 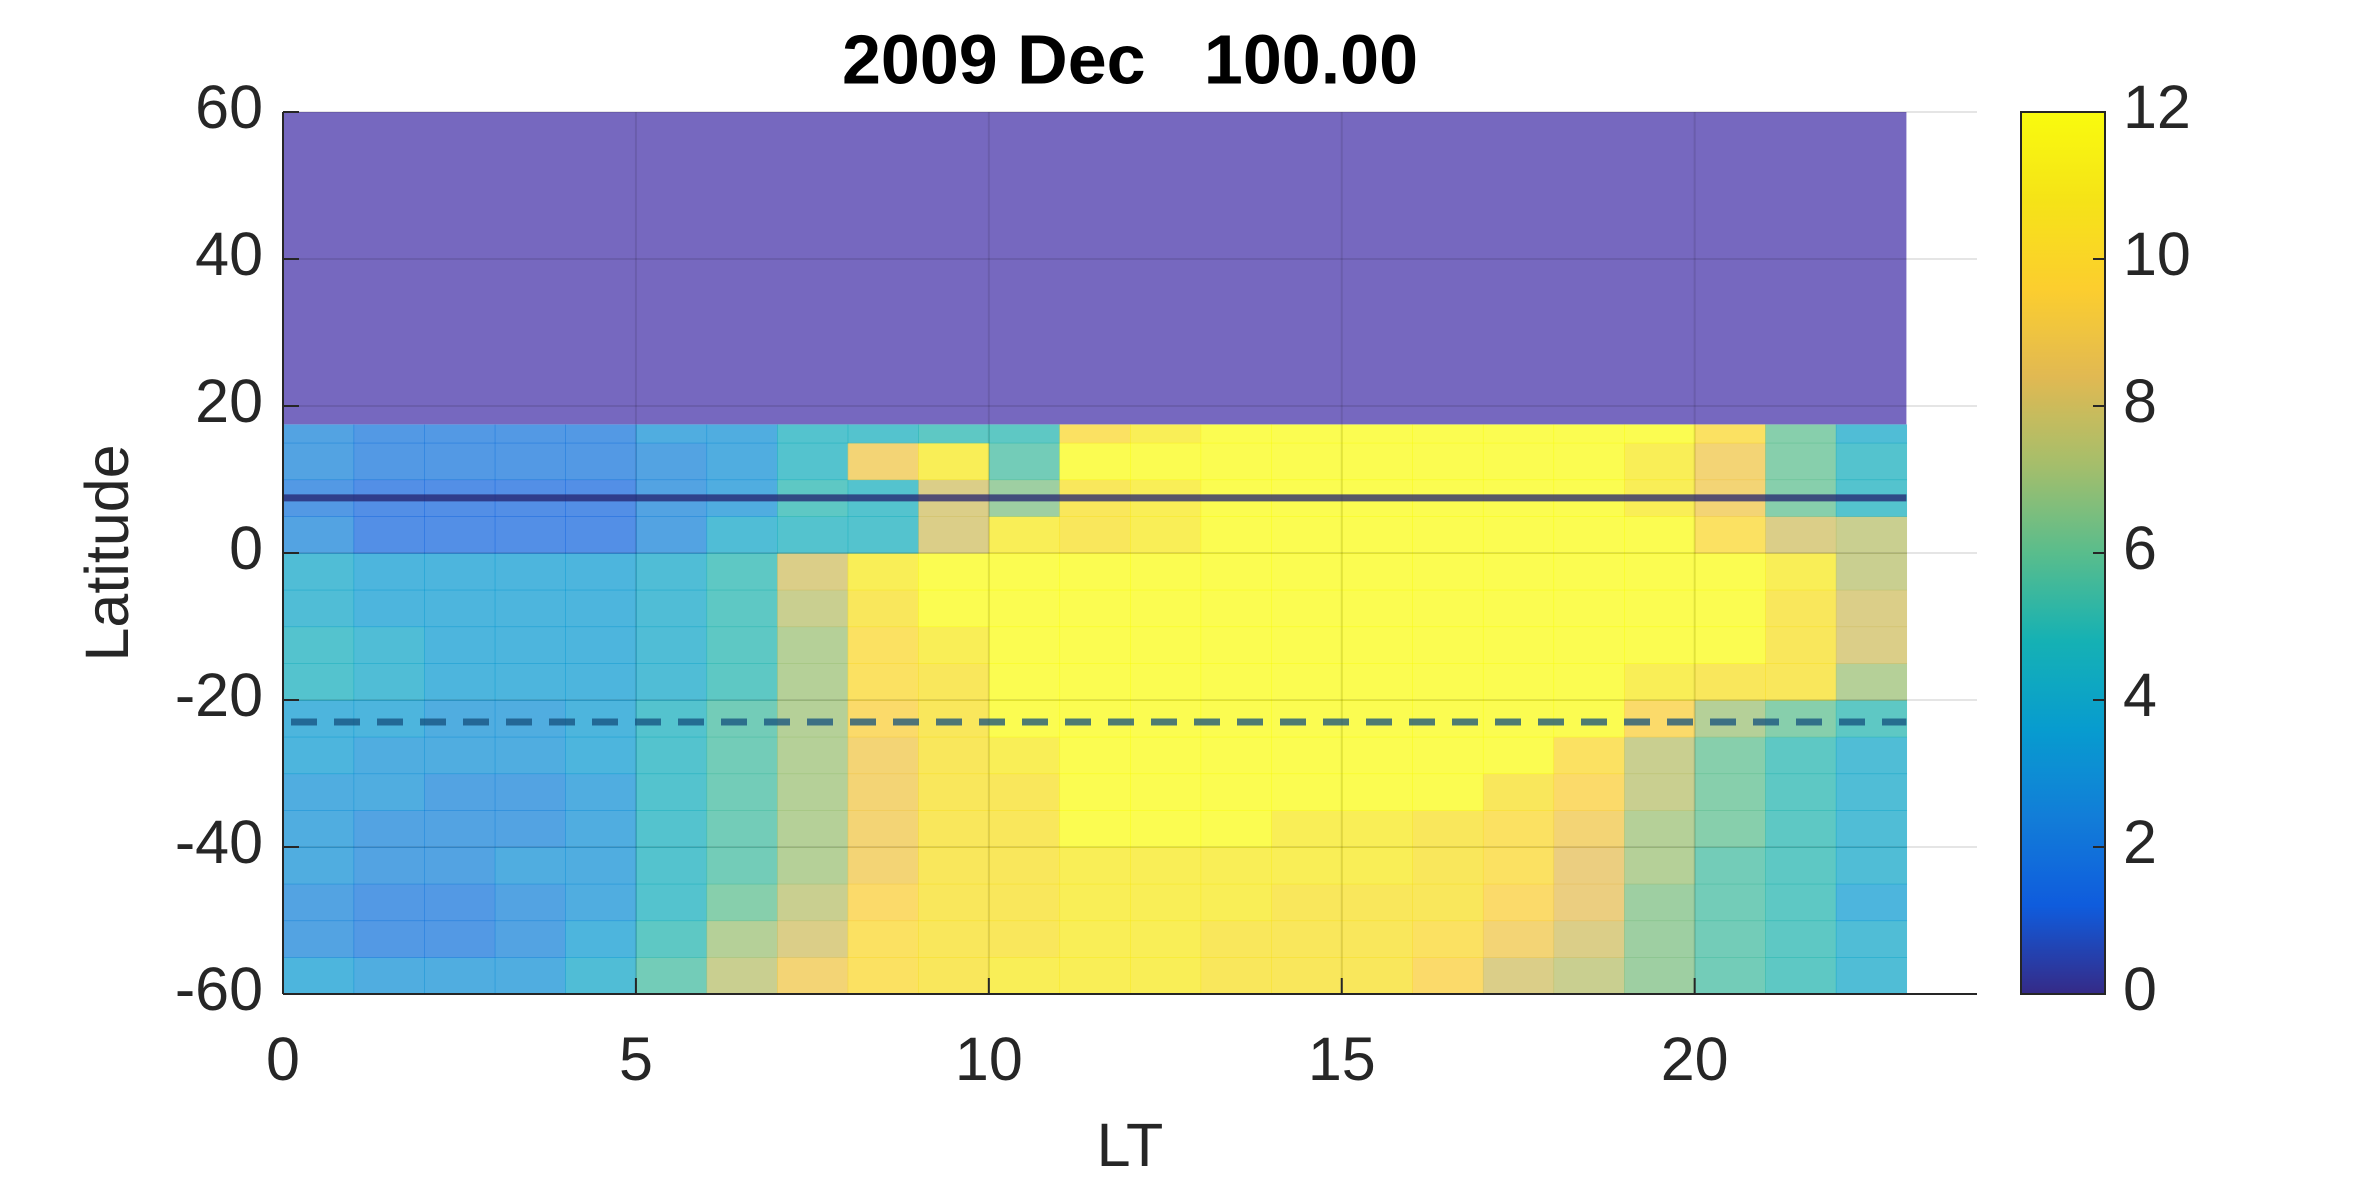 I want to click on chart-title: 2009 Dec 100.00, so click(x=1130, y=59).